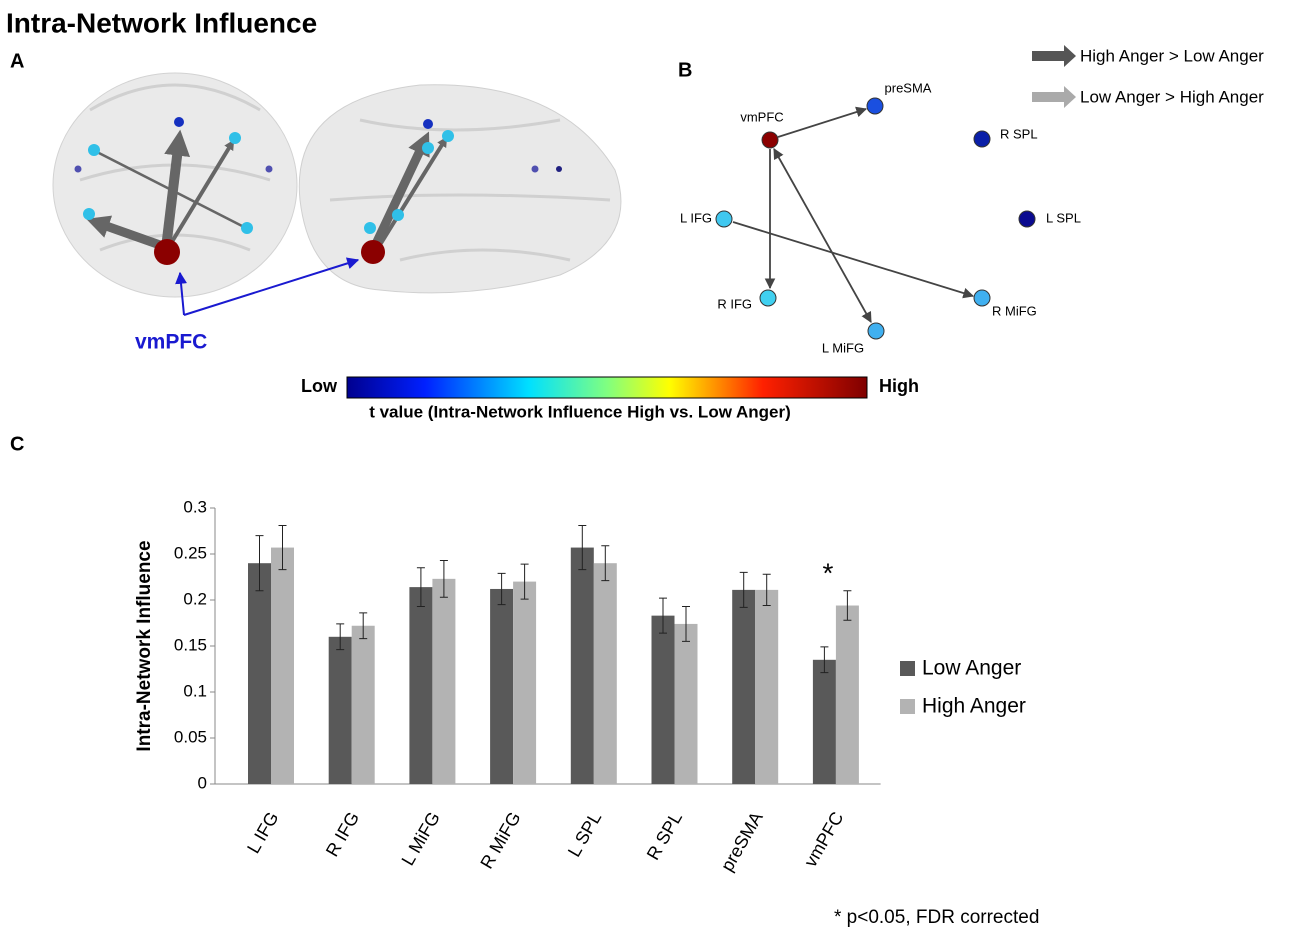 This screenshot has height=941, width=1300. What do you see at coordinates (202, 782) in the screenshot?
I see `y-tick-label: 0` at bounding box center [202, 782].